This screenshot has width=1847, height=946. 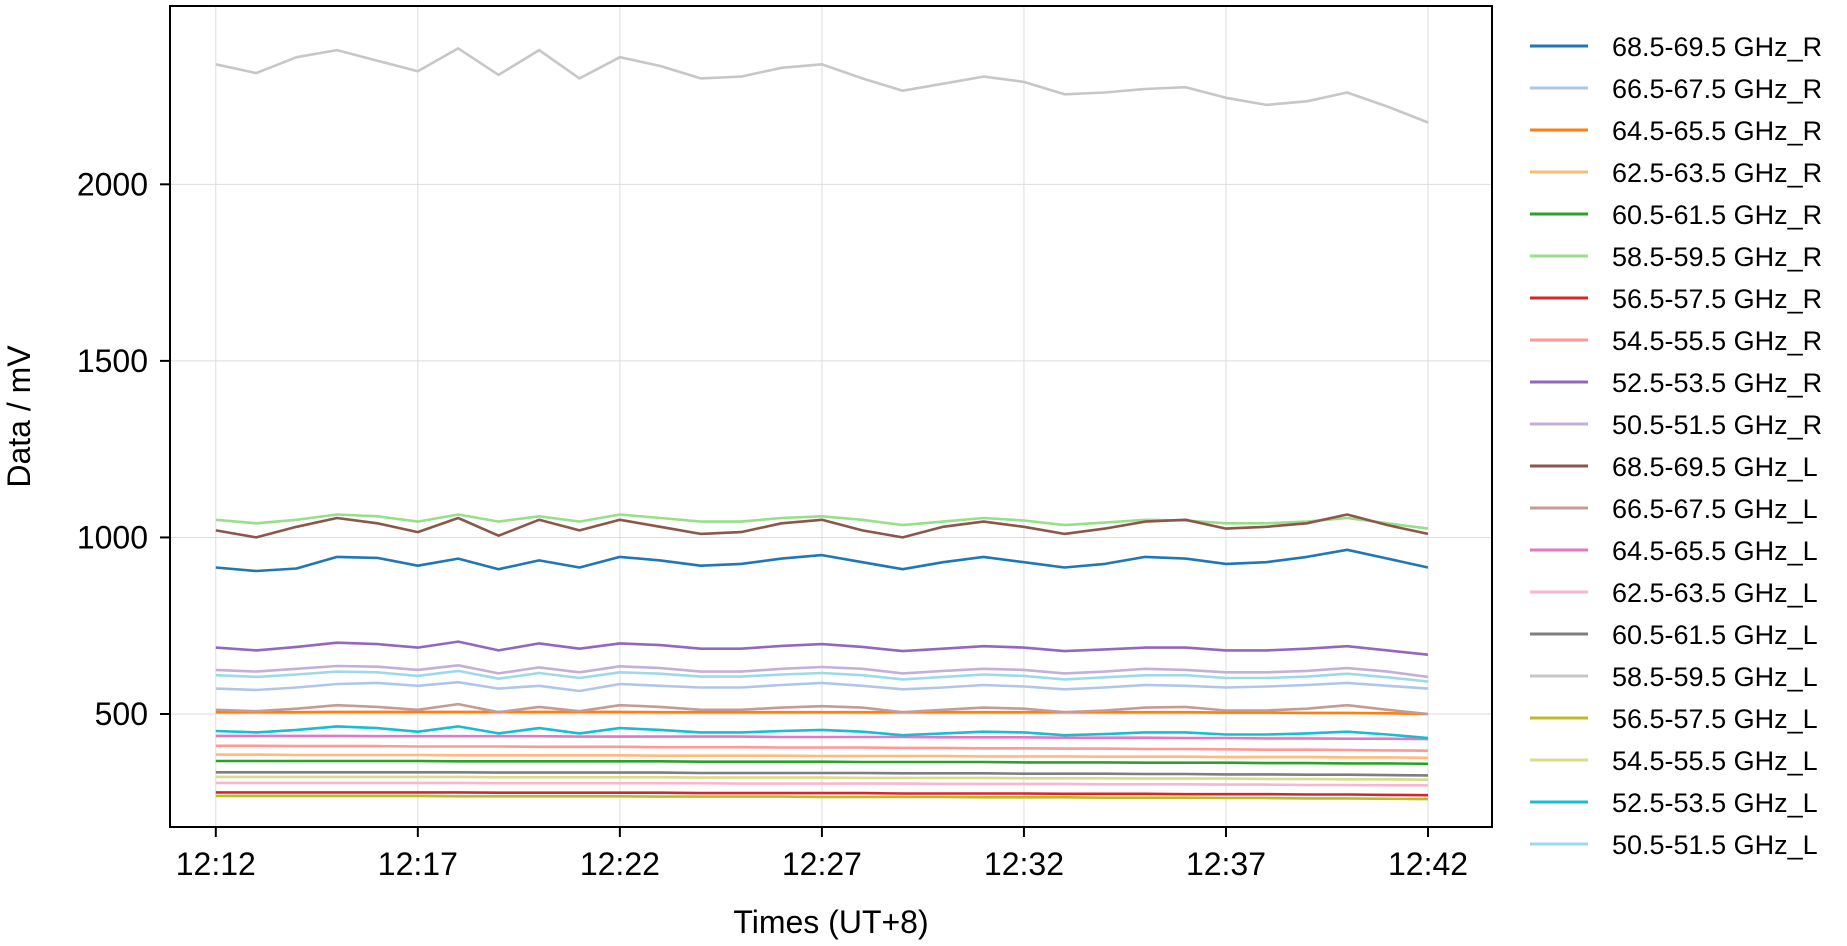 I want to click on y-tick-label: 2000, so click(x=112, y=184).